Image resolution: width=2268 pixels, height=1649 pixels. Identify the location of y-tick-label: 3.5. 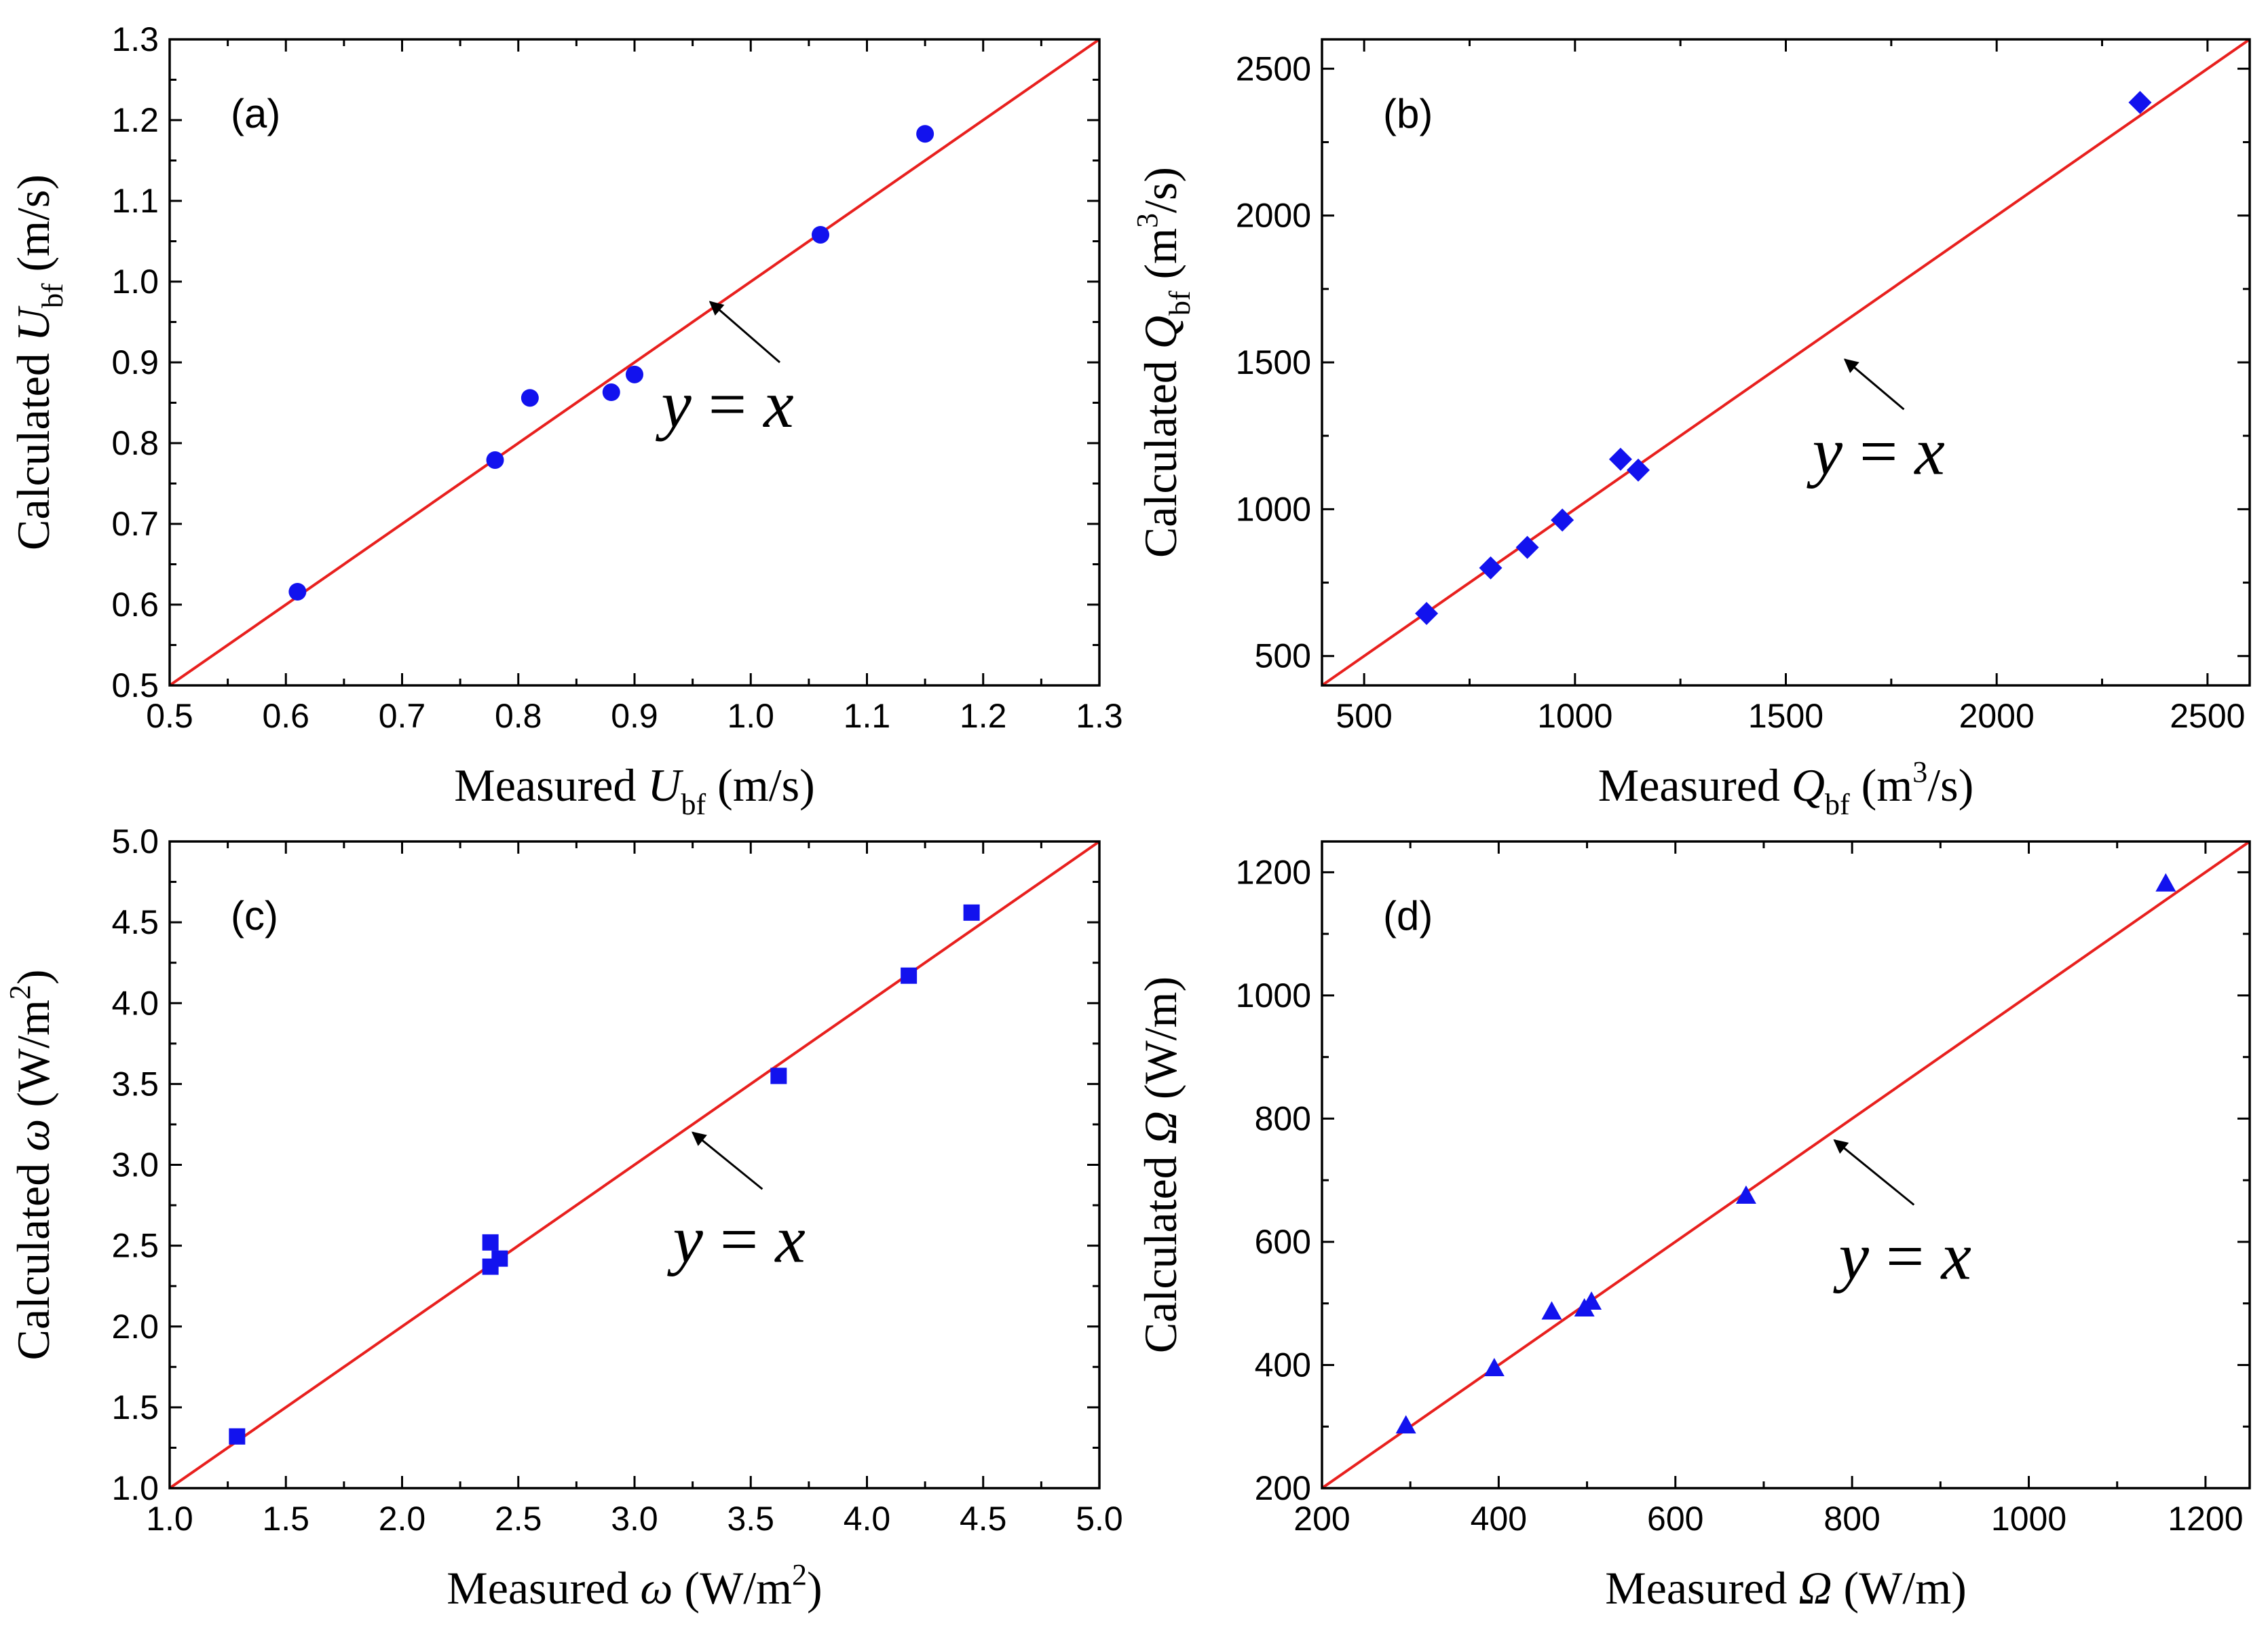
(135, 1084).